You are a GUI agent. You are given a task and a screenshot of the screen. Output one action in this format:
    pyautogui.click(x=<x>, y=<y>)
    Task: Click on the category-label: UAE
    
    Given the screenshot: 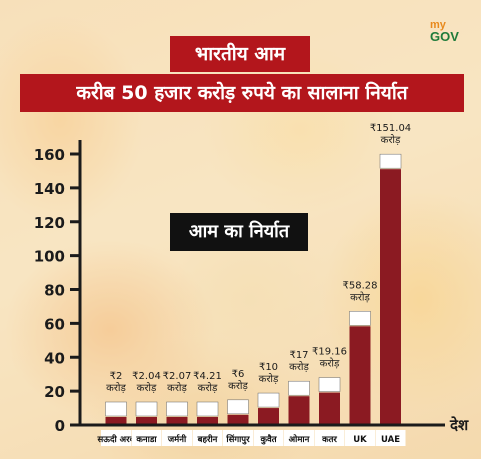 What is the action you would take?
    pyautogui.click(x=390, y=440)
    